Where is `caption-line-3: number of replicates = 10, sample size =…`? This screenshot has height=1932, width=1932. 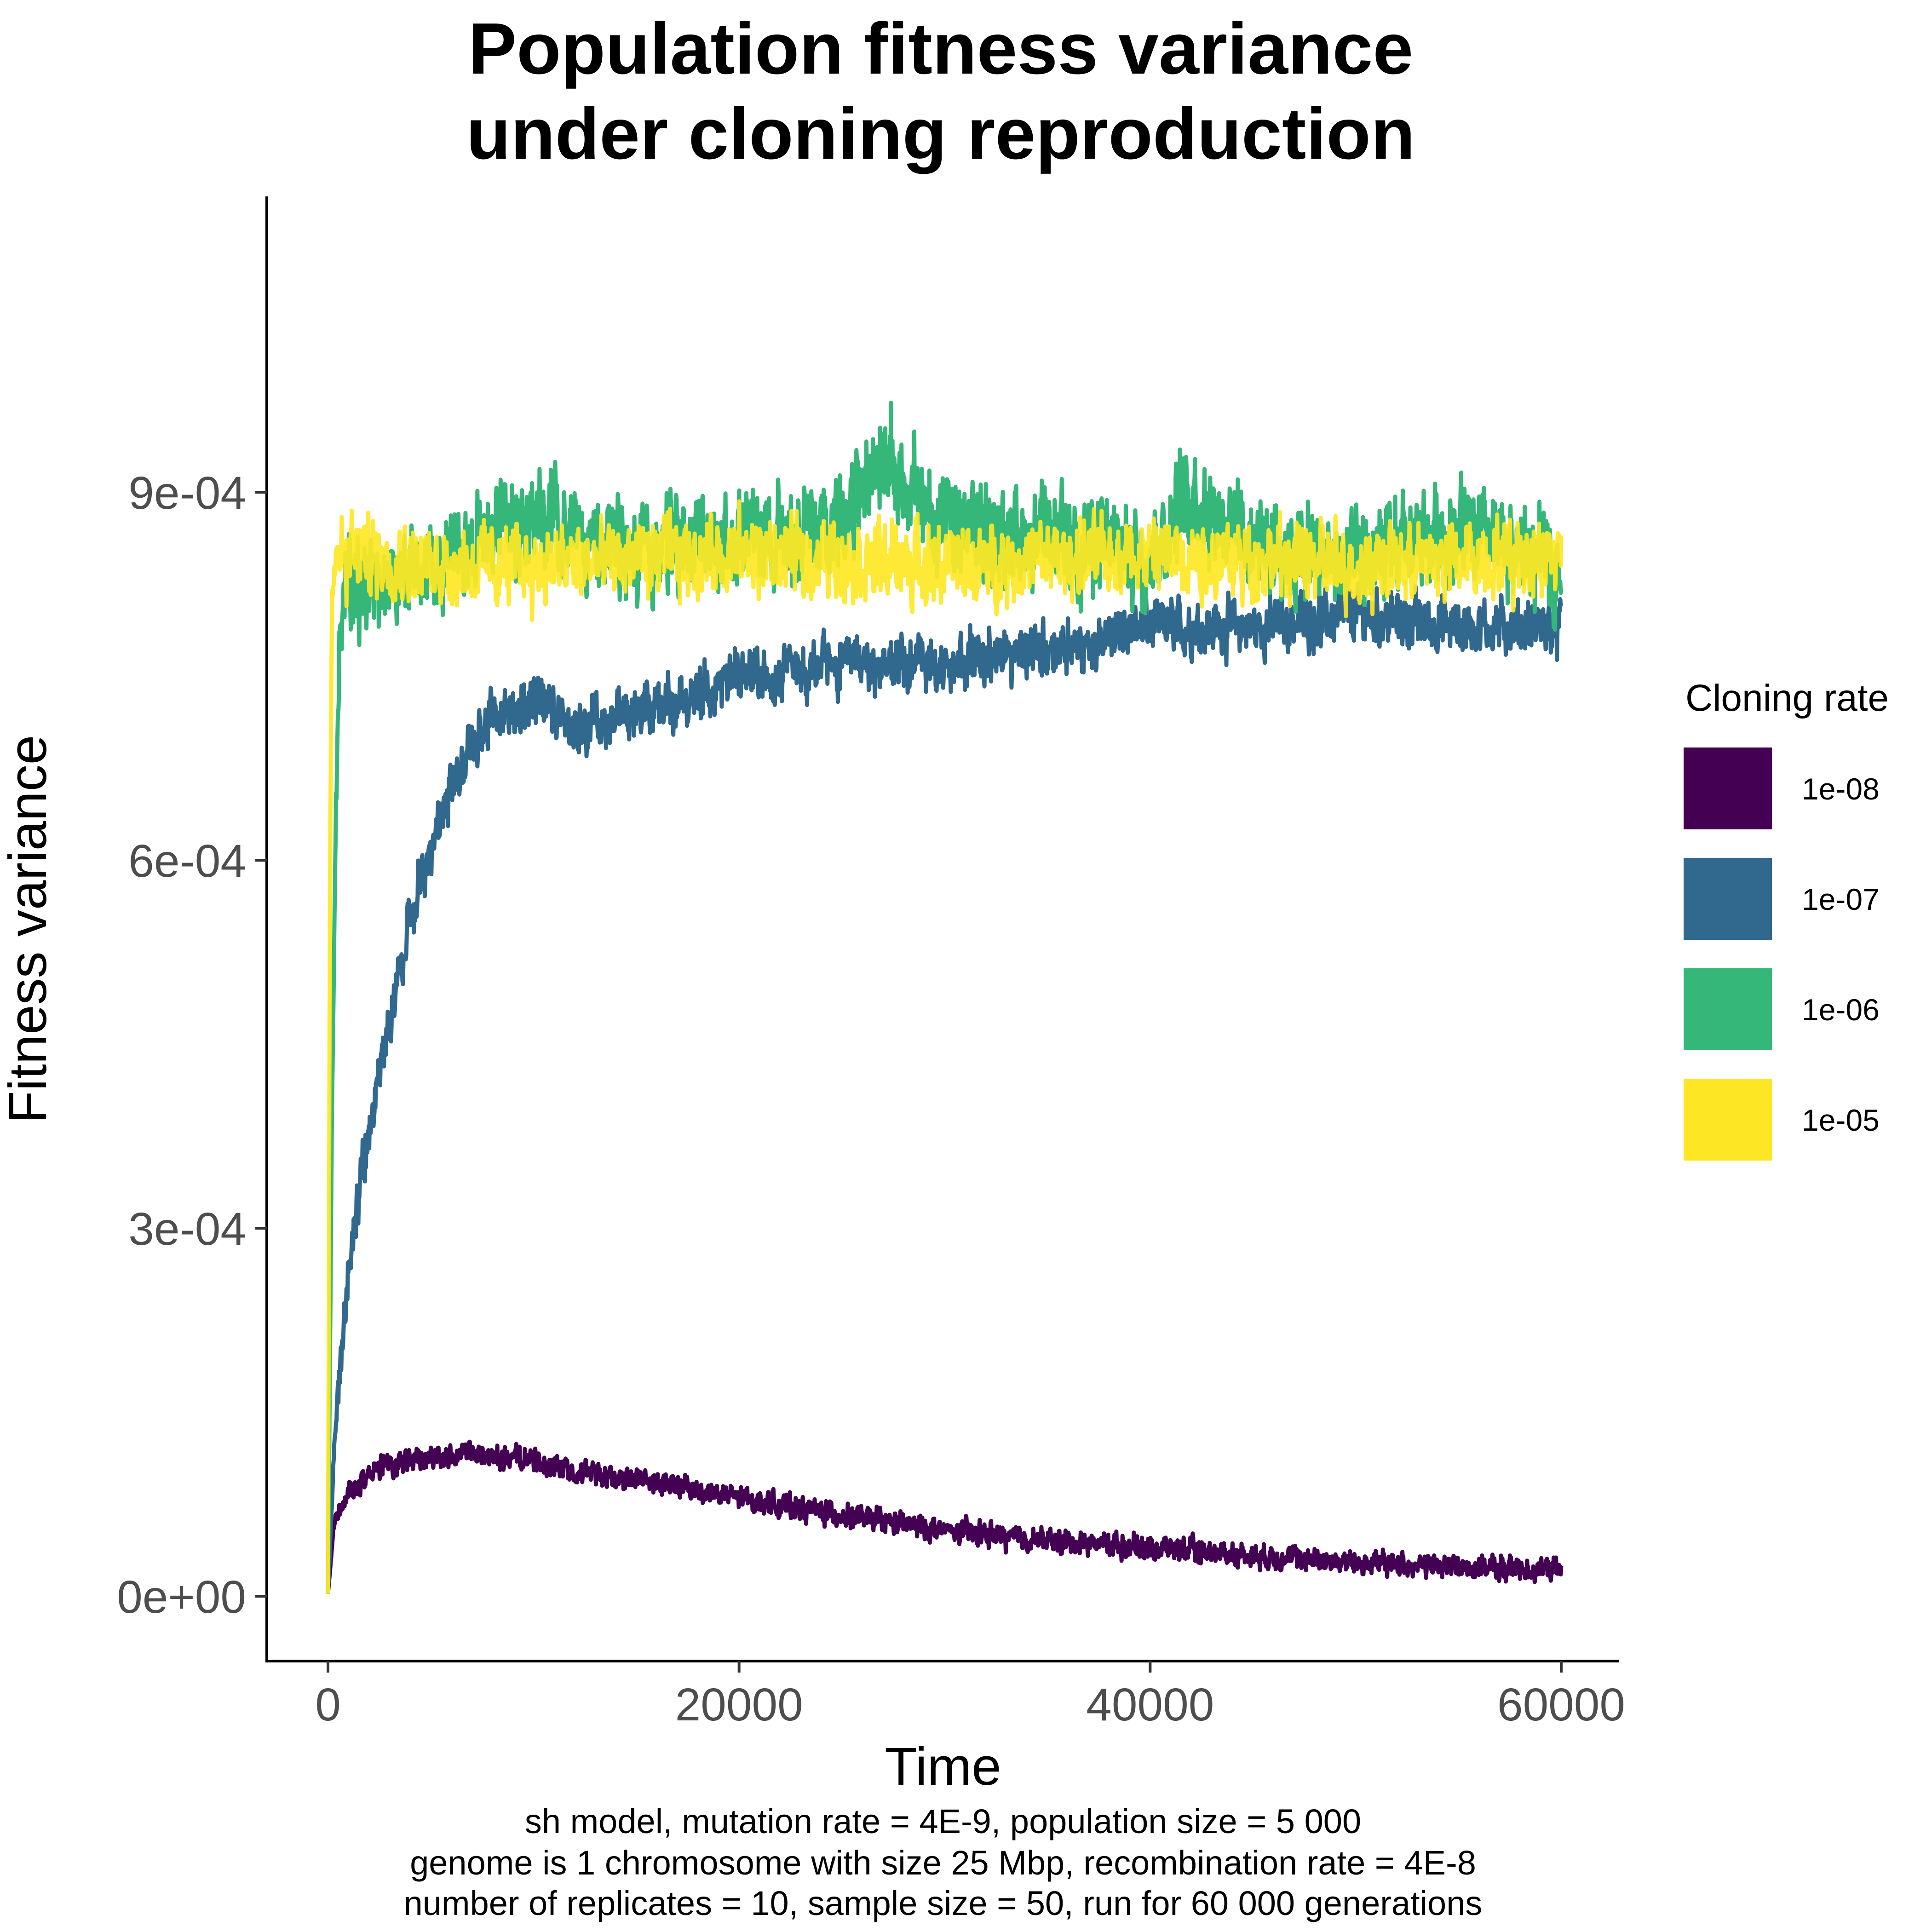 caption-line-3: number of replicates = 10, sample size =… is located at coordinates (943, 1903).